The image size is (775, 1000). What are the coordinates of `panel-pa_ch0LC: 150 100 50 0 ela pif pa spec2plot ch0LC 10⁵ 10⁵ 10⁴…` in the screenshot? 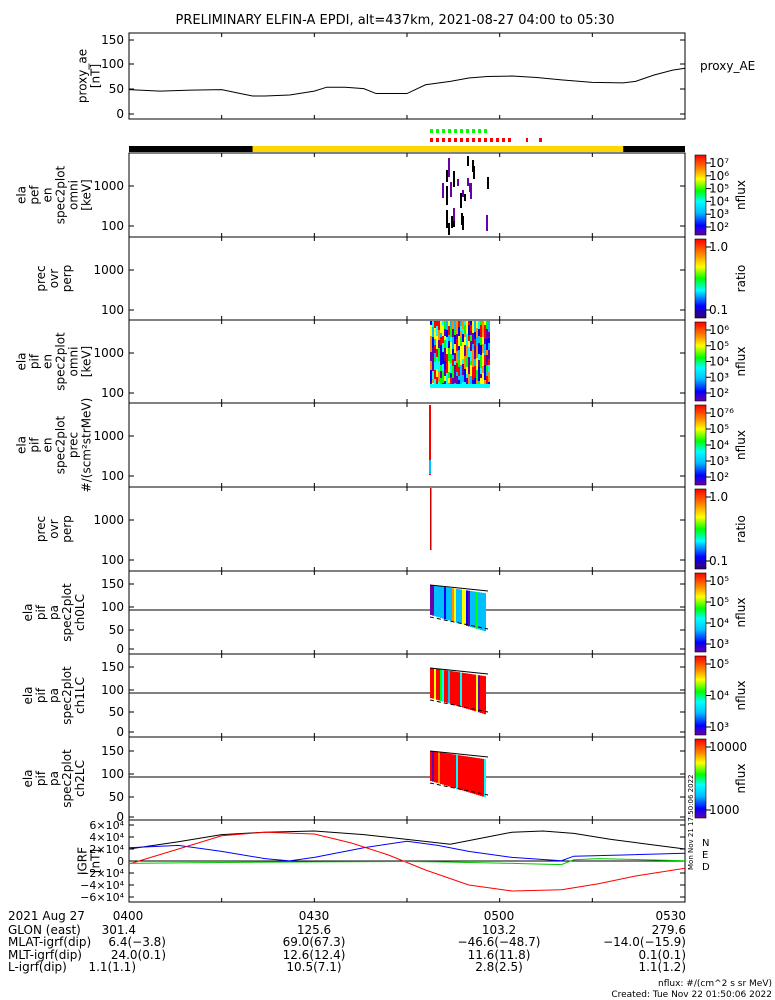 It's located at (384, 613).